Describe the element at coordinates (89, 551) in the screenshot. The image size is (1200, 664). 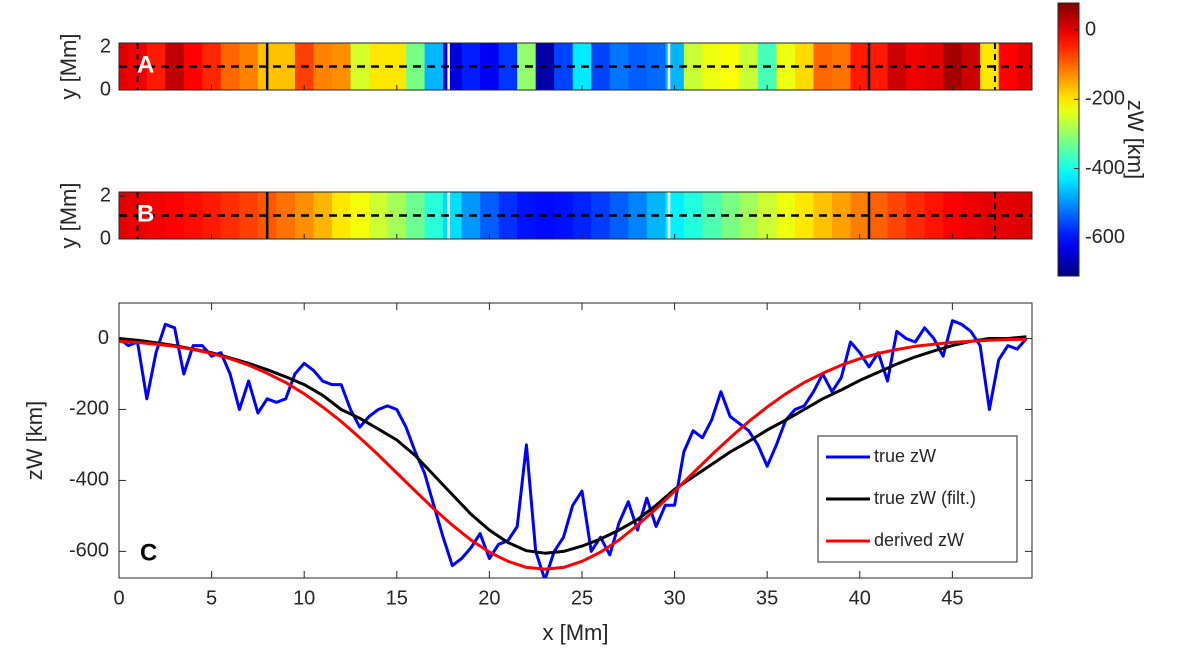
I see `y-tick-label: -600` at that location.